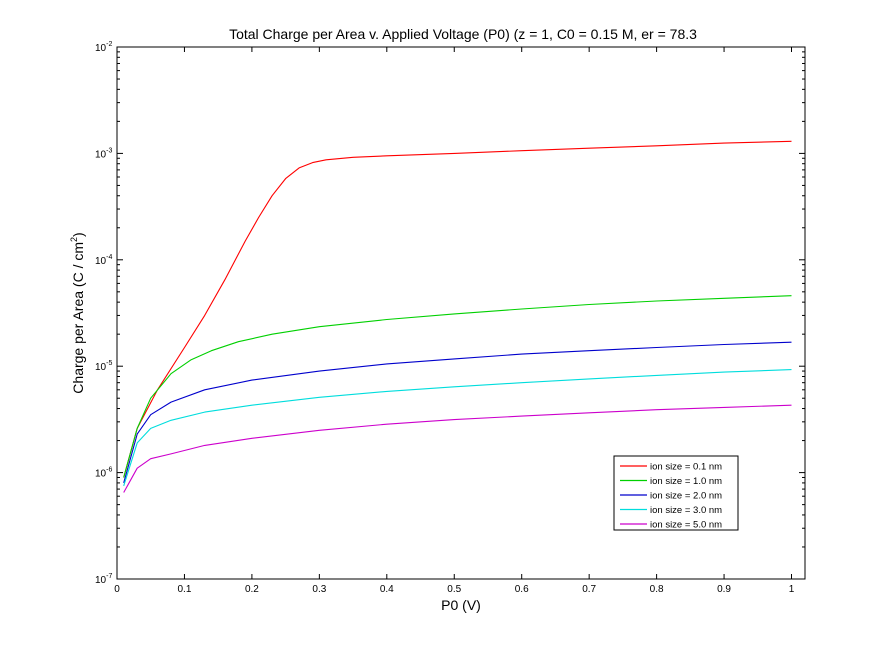 The width and height of the screenshot is (889, 651). Describe the element at coordinates (792, 589) in the screenshot. I see `x-tick-label: 1` at that location.